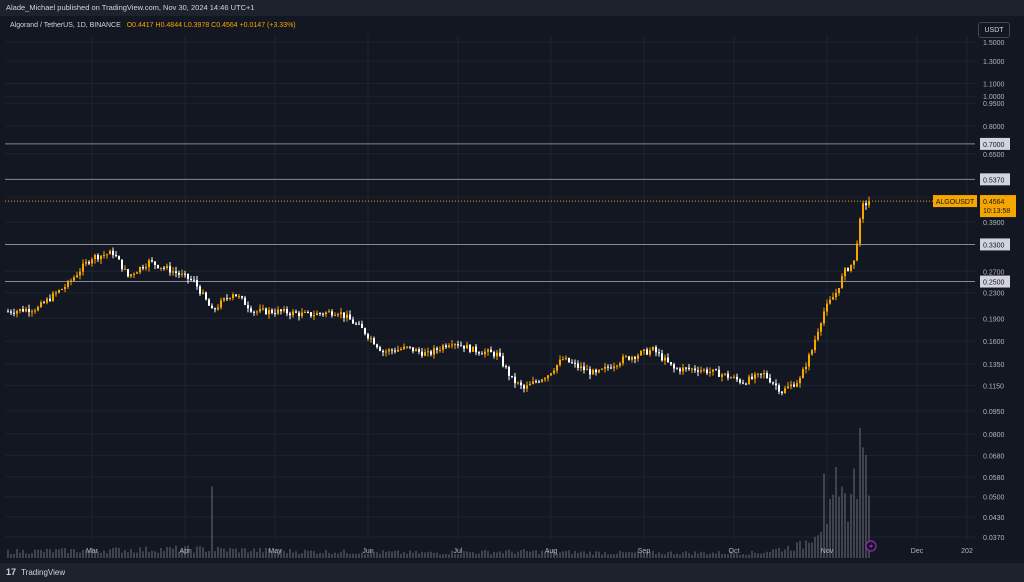 The height and width of the screenshot is (582, 1024). What do you see at coordinates (994, 30) in the screenshot?
I see `currency-button: USDT` at bounding box center [994, 30].